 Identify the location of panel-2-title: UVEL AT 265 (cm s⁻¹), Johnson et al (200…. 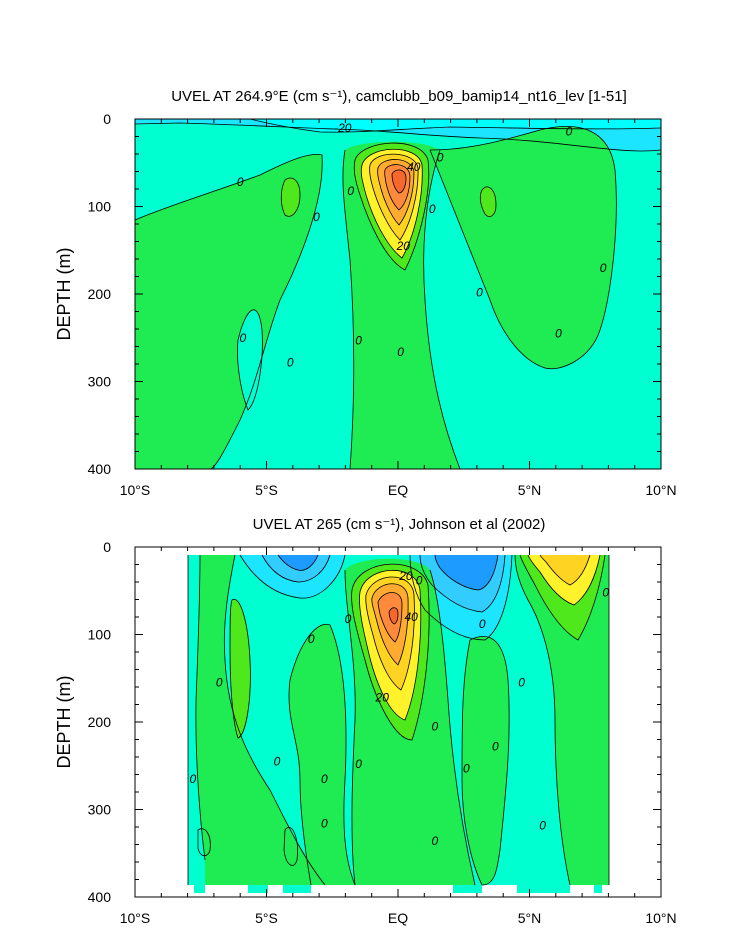
(399, 524).